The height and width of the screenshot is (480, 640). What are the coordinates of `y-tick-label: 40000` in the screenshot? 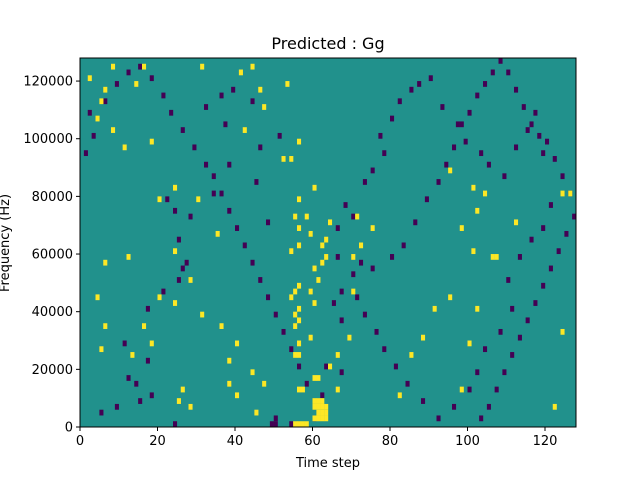 It's located at (52, 312).